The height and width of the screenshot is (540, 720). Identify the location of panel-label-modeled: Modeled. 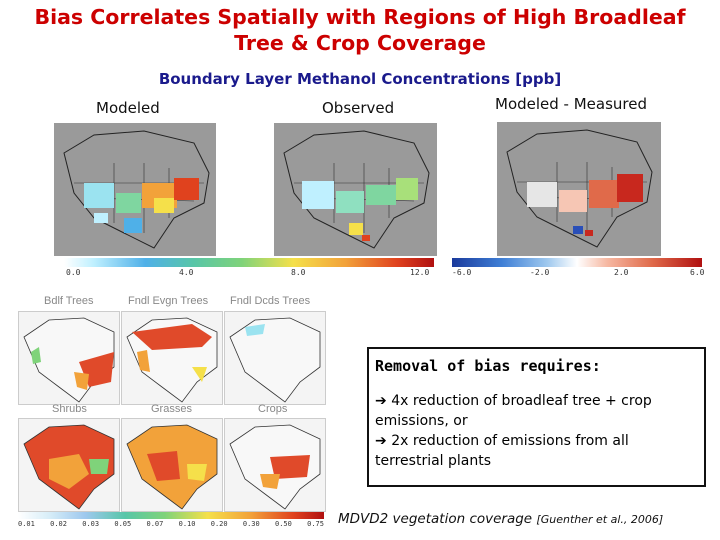
(128, 108).